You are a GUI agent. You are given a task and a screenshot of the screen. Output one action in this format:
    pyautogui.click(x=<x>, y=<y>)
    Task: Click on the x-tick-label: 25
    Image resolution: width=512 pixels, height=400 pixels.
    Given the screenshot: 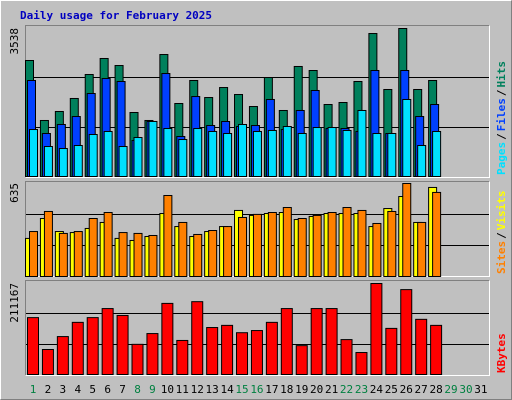 What is the action you would take?
    pyautogui.click(x=391, y=389)
    